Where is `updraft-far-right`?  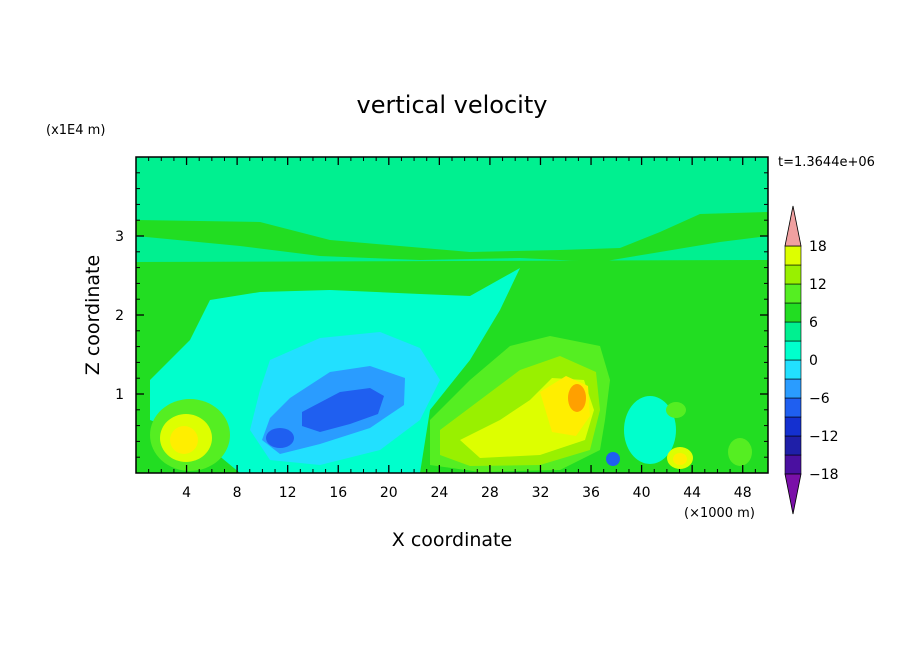
updraft-far-right is located at coordinates (740, 452).